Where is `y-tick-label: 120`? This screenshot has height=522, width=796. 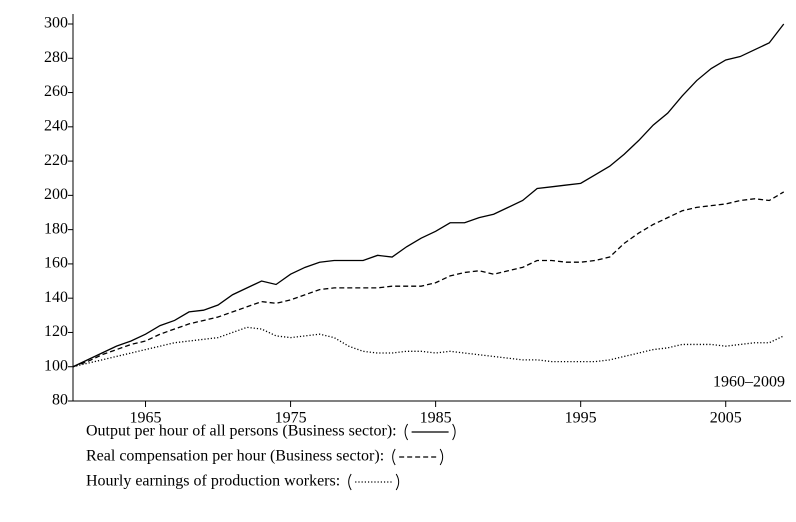
y-tick-label: 120 is located at coordinates (56, 331).